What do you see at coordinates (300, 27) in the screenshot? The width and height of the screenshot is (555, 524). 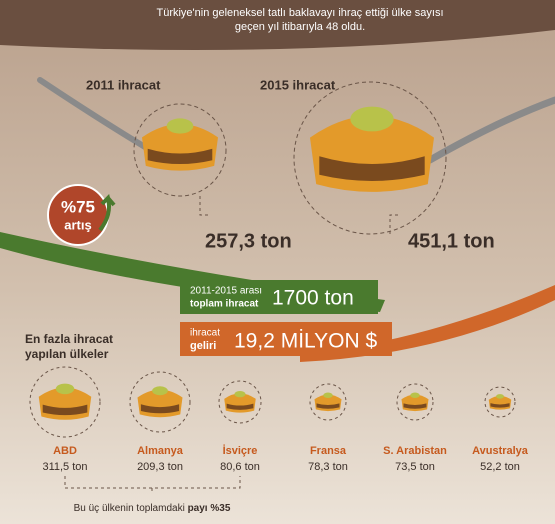 I see `header-text: geçen yıl itibarıyla 48 oldu.` at bounding box center [300, 27].